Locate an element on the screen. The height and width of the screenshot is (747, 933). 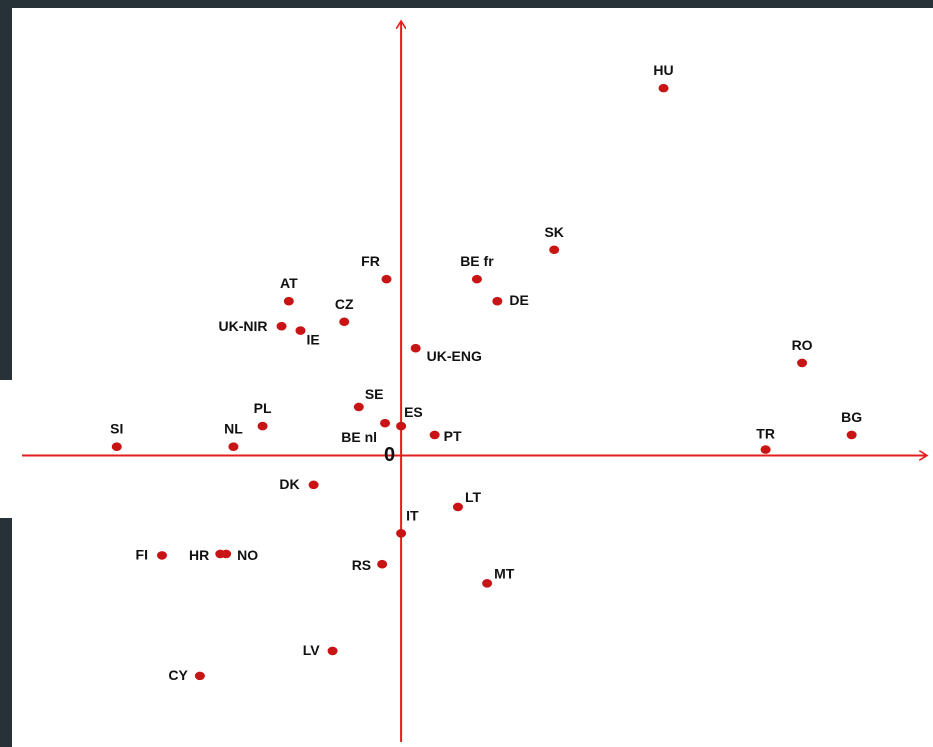
label-tr: TR is located at coordinates (765, 434).